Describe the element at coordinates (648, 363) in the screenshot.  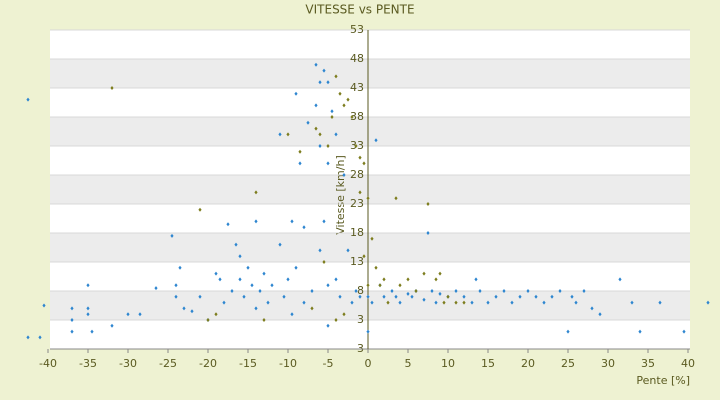
I see `x-tick-label: 35` at that location.